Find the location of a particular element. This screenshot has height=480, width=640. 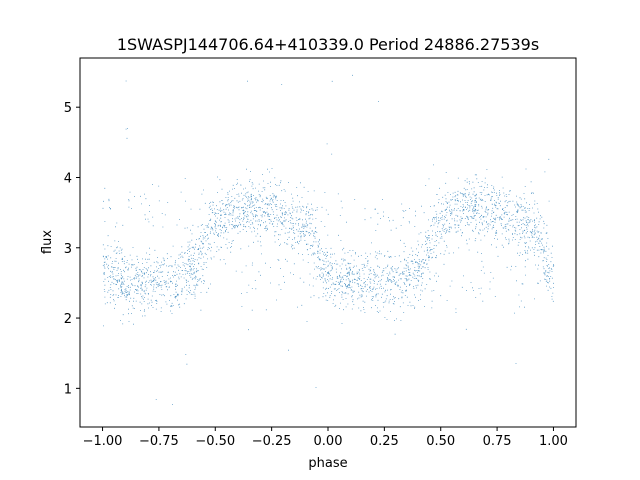

x-tick-label: 0.75 is located at coordinates (497, 441).